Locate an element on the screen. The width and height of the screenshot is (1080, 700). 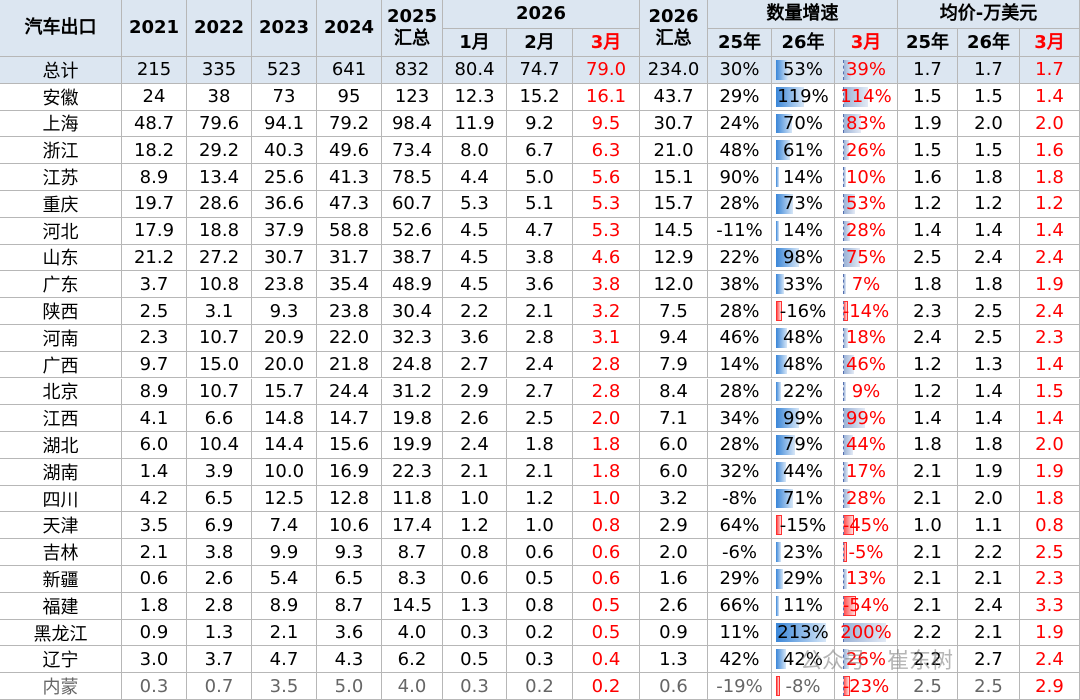
table-cell: 11.9 is located at coordinates (475, 124).